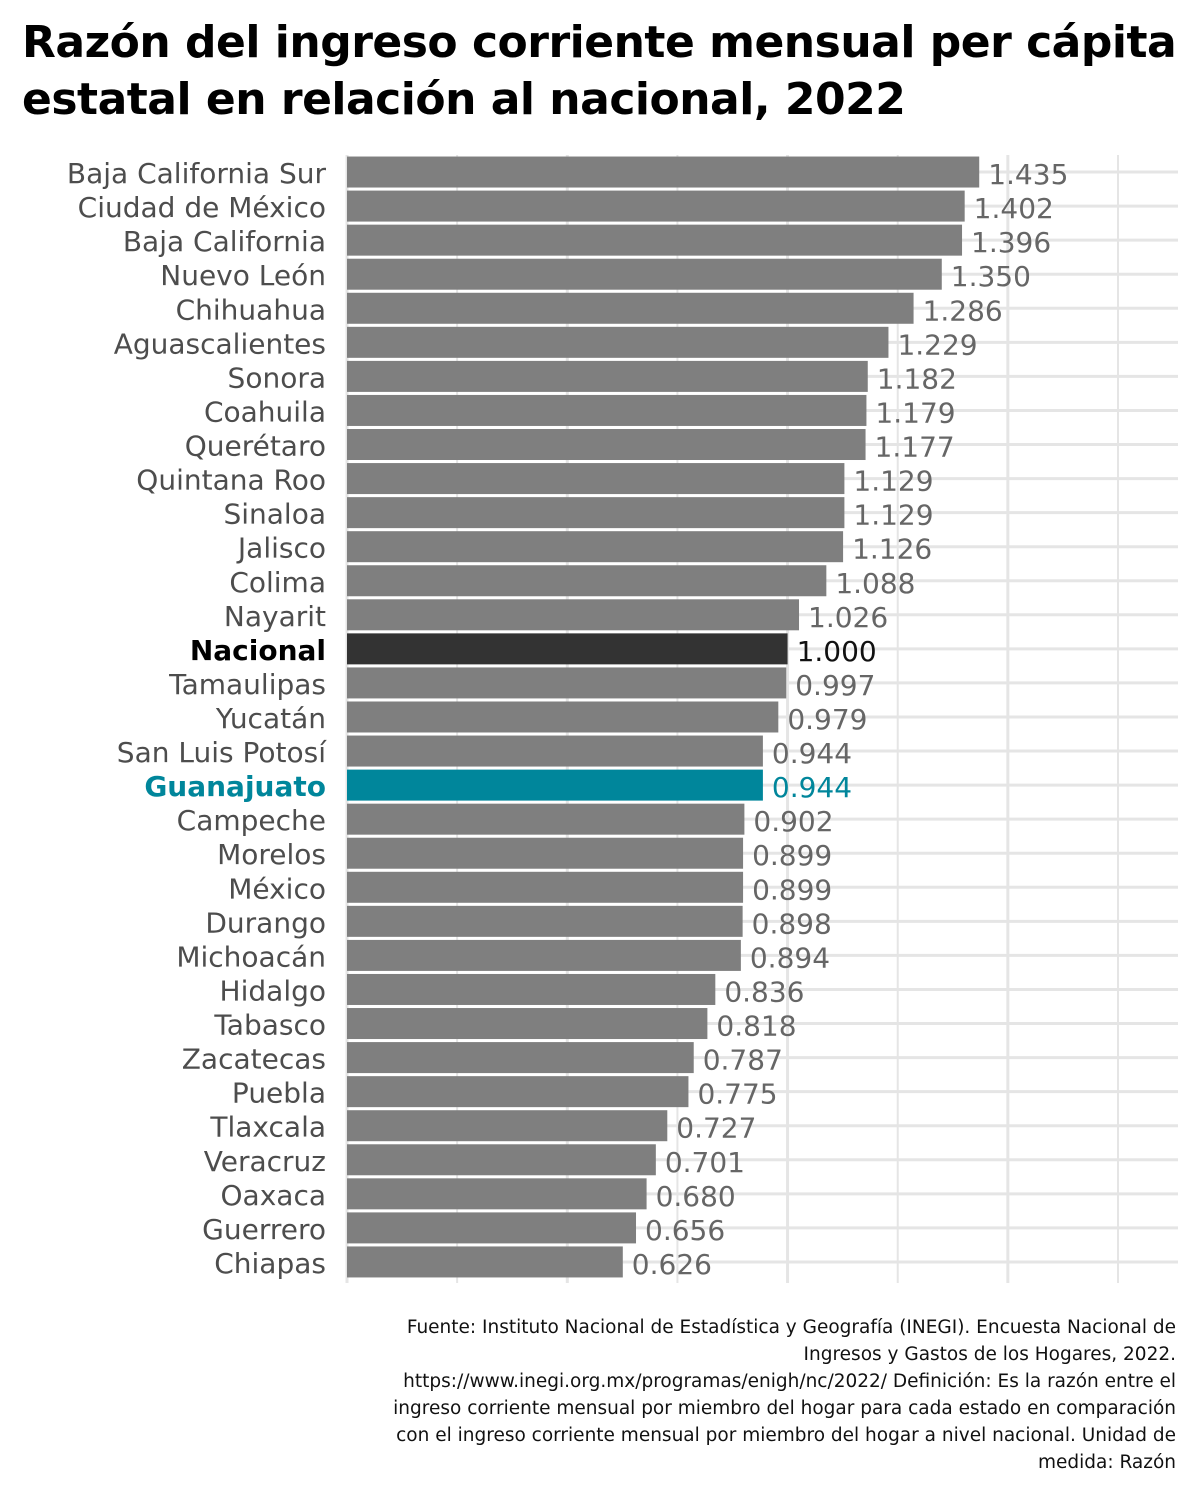 This screenshot has width=1200, height=1500. What do you see at coordinates (792, 889) in the screenshot?
I see `value-label-mexico: 0.899` at bounding box center [792, 889].